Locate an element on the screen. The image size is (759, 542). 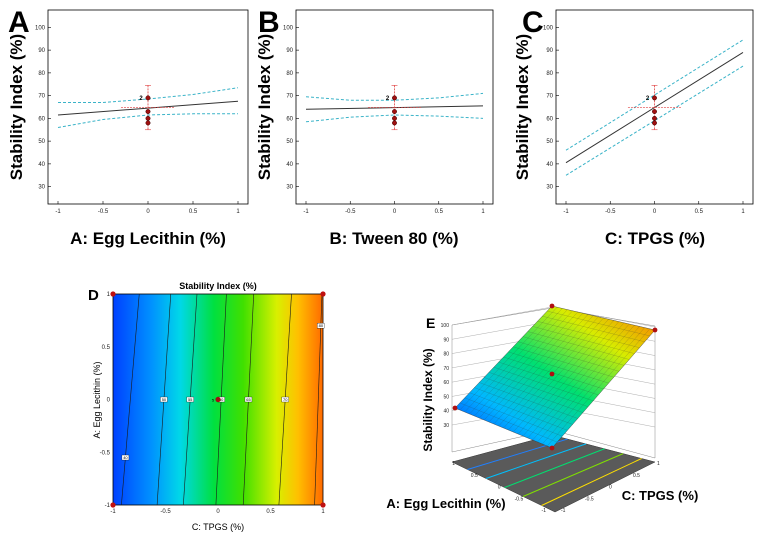
panel-d-contour-label: 55 is located at coordinates (190, 399).